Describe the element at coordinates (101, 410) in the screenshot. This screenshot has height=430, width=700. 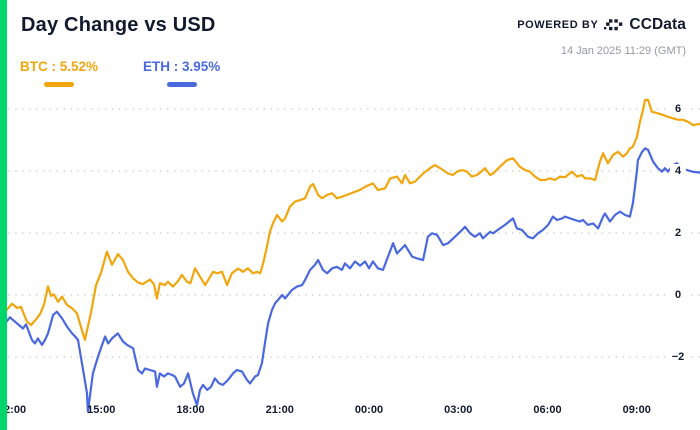
I see `x-axis-label: 15:00` at that location.